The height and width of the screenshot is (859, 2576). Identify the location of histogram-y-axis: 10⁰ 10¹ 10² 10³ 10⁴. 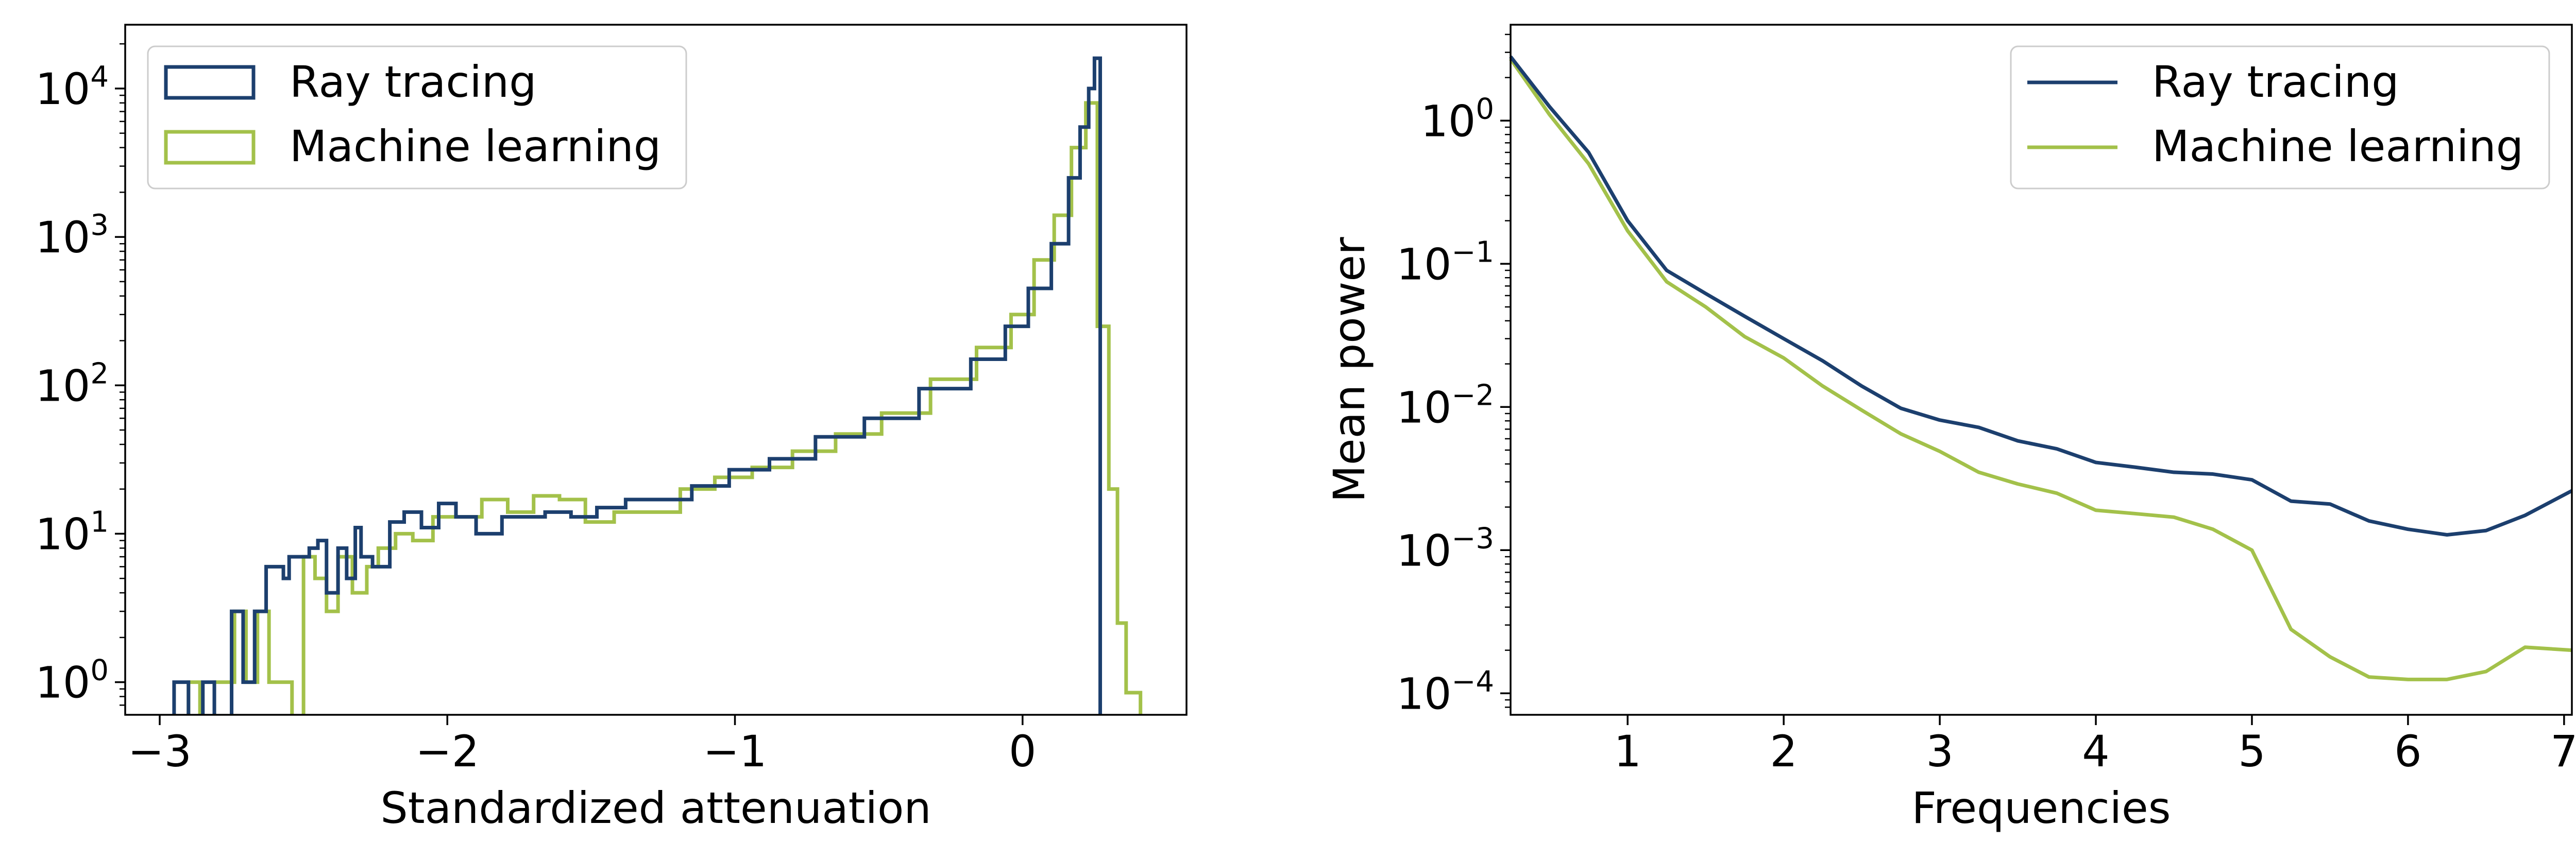
(80, 375).